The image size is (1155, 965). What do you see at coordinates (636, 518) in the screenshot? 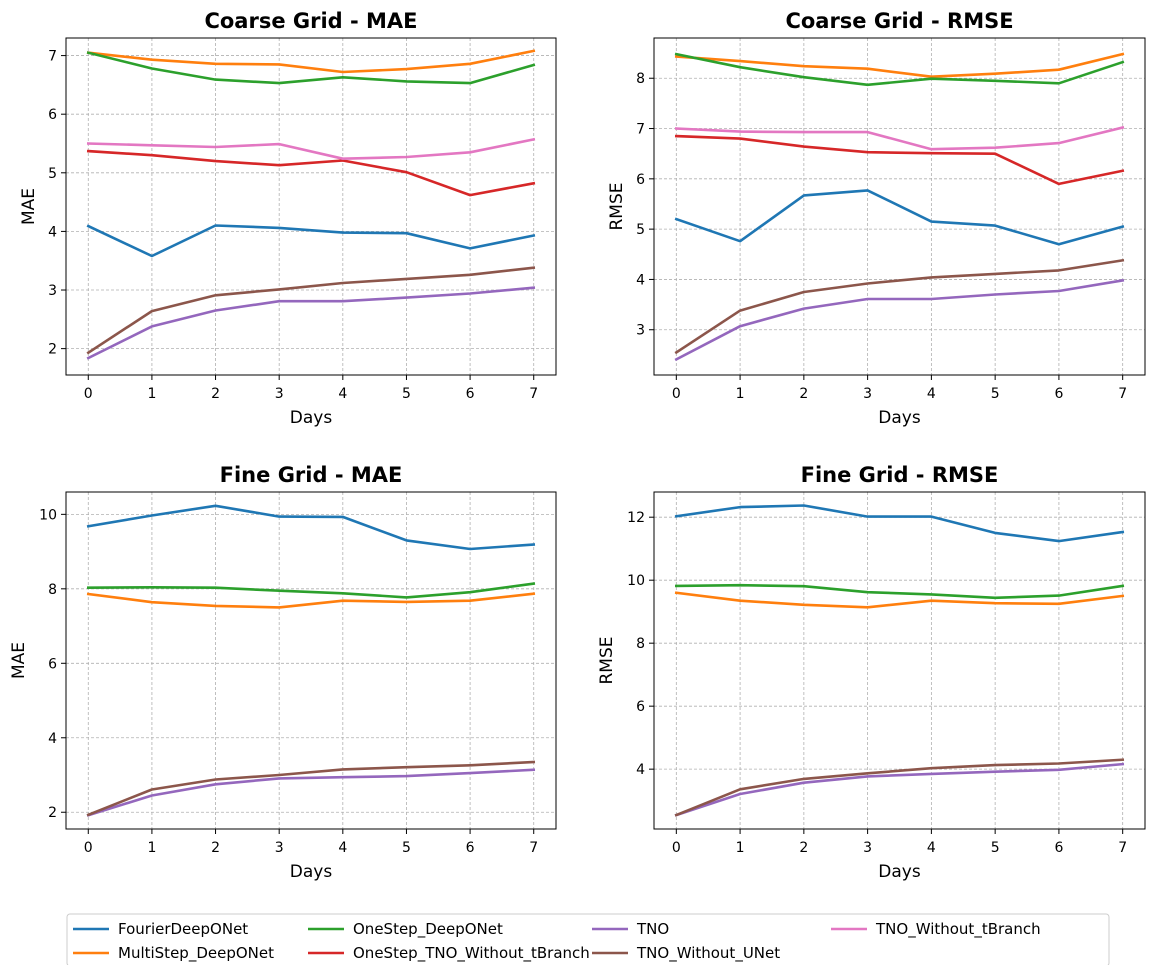
I see `y-tick-label: 12` at bounding box center [636, 518].